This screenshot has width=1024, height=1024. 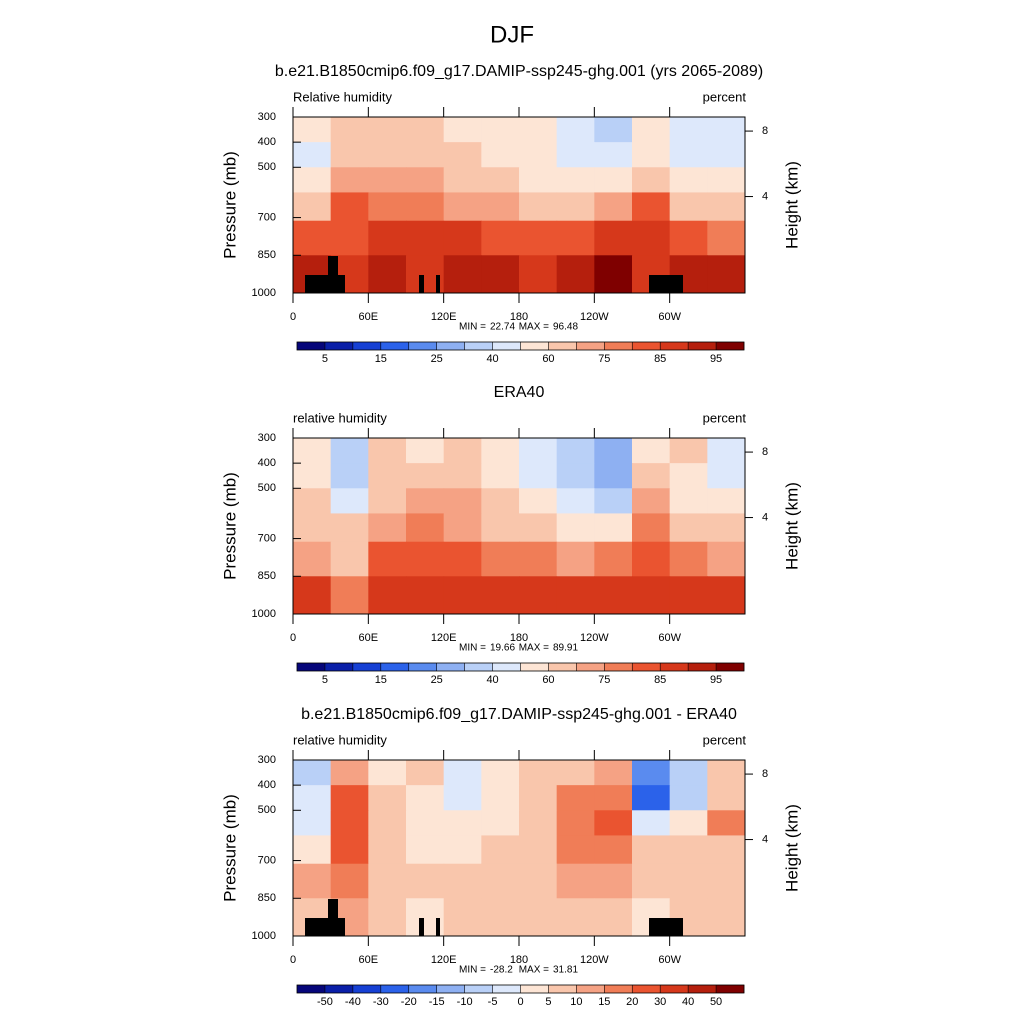 What do you see at coordinates (325, 1002) in the screenshot?
I see `colorbar-label: -50` at bounding box center [325, 1002].